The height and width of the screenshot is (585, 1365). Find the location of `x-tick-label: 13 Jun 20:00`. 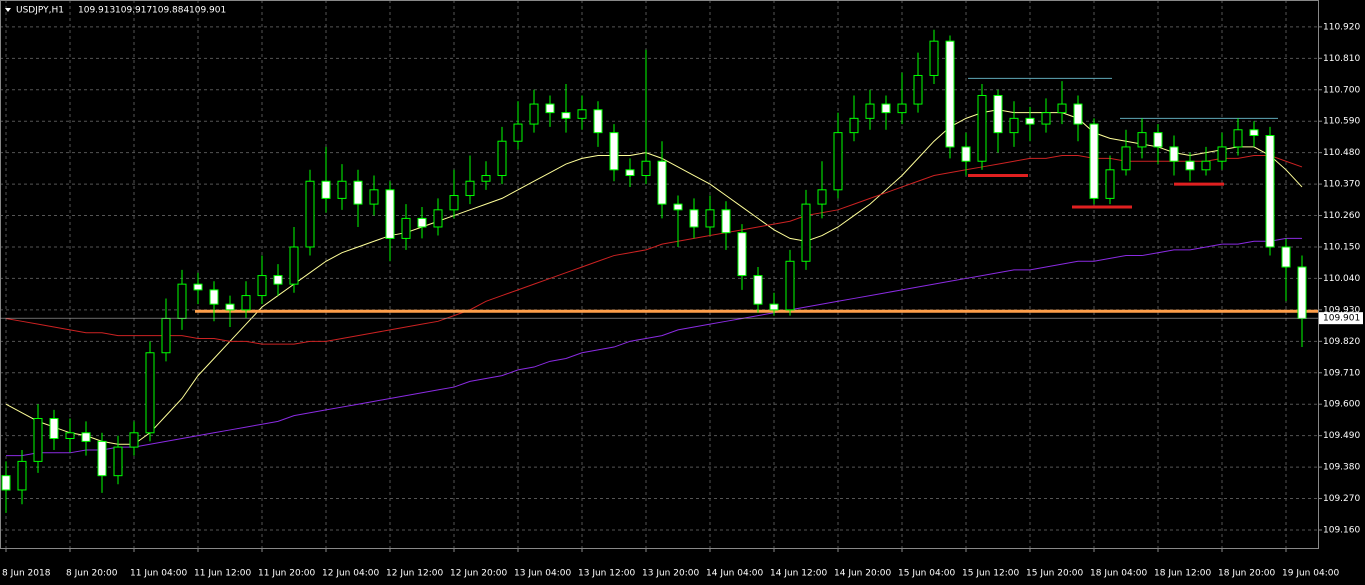

x-tick-label: 13 Jun 20:00 is located at coordinates (670, 574).